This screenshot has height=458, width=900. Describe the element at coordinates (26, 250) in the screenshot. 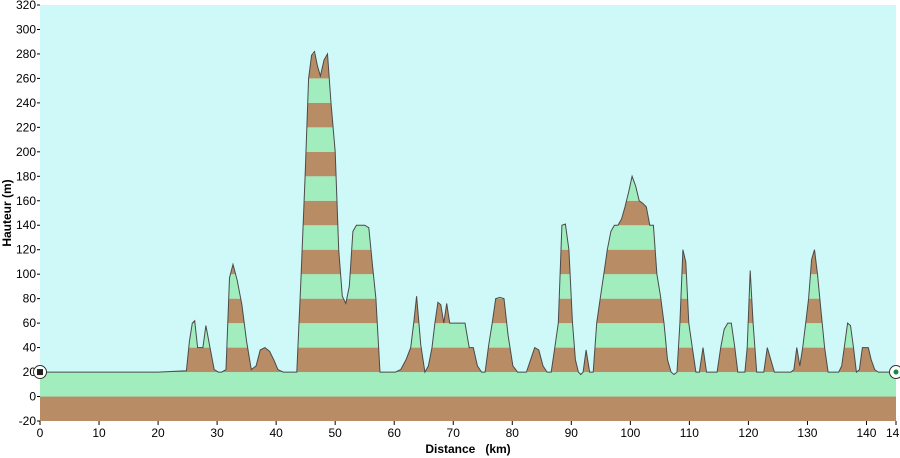

I see `y-tick-label: 120` at that location.